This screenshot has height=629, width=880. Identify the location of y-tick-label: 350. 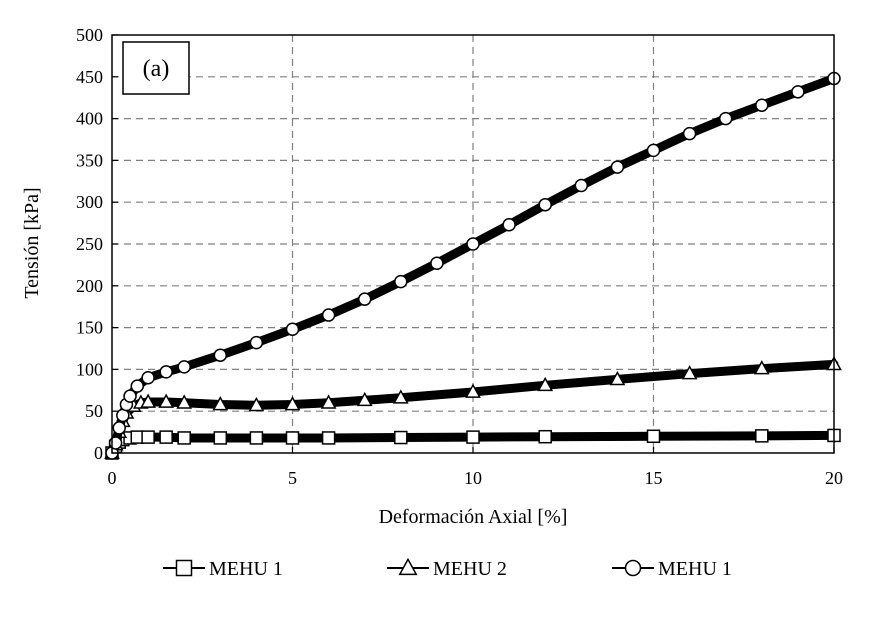
(89, 160).